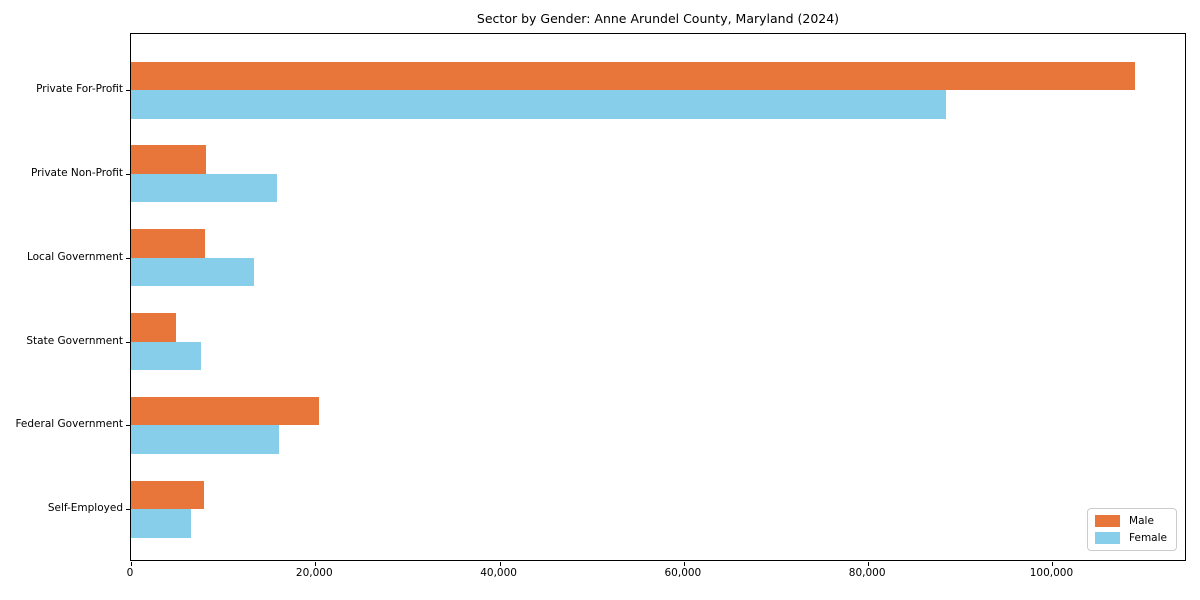 This screenshot has width=1200, height=600. I want to click on x-tick-label: 40,000, so click(498, 573).